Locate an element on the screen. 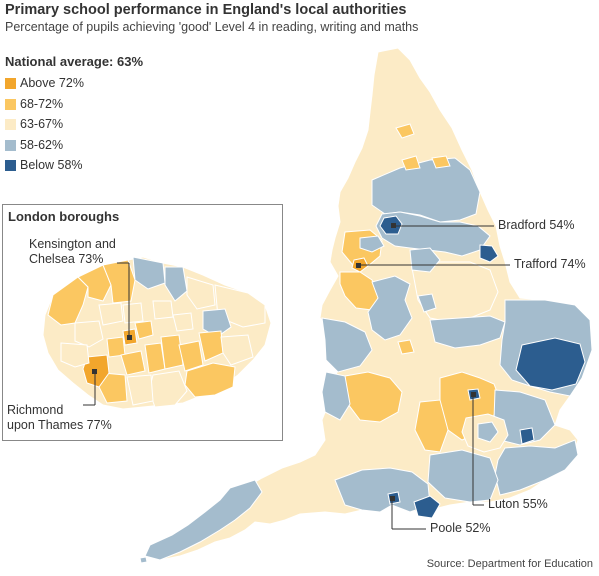 This screenshot has width=599, height=576. borough-camden is located at coordinates (133, 313).